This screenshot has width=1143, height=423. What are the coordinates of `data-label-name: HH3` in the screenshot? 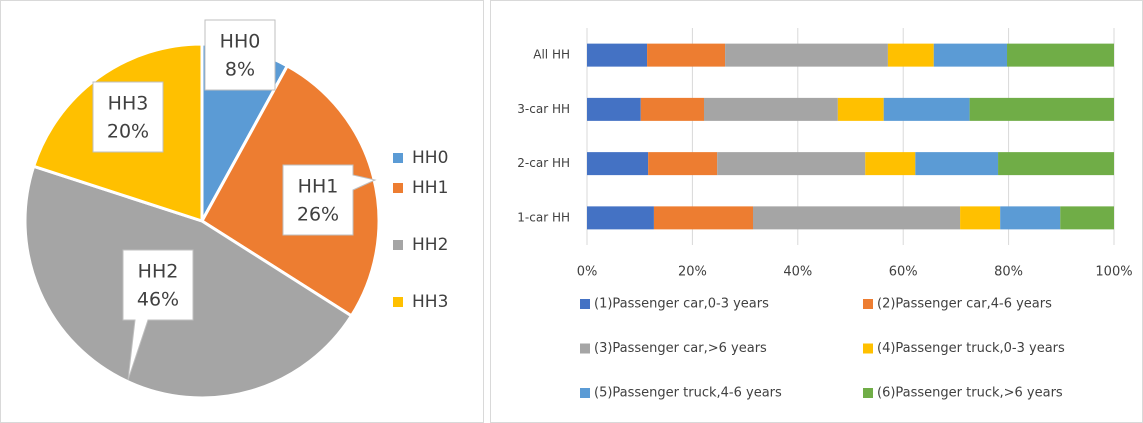 It's located at (128, 104).